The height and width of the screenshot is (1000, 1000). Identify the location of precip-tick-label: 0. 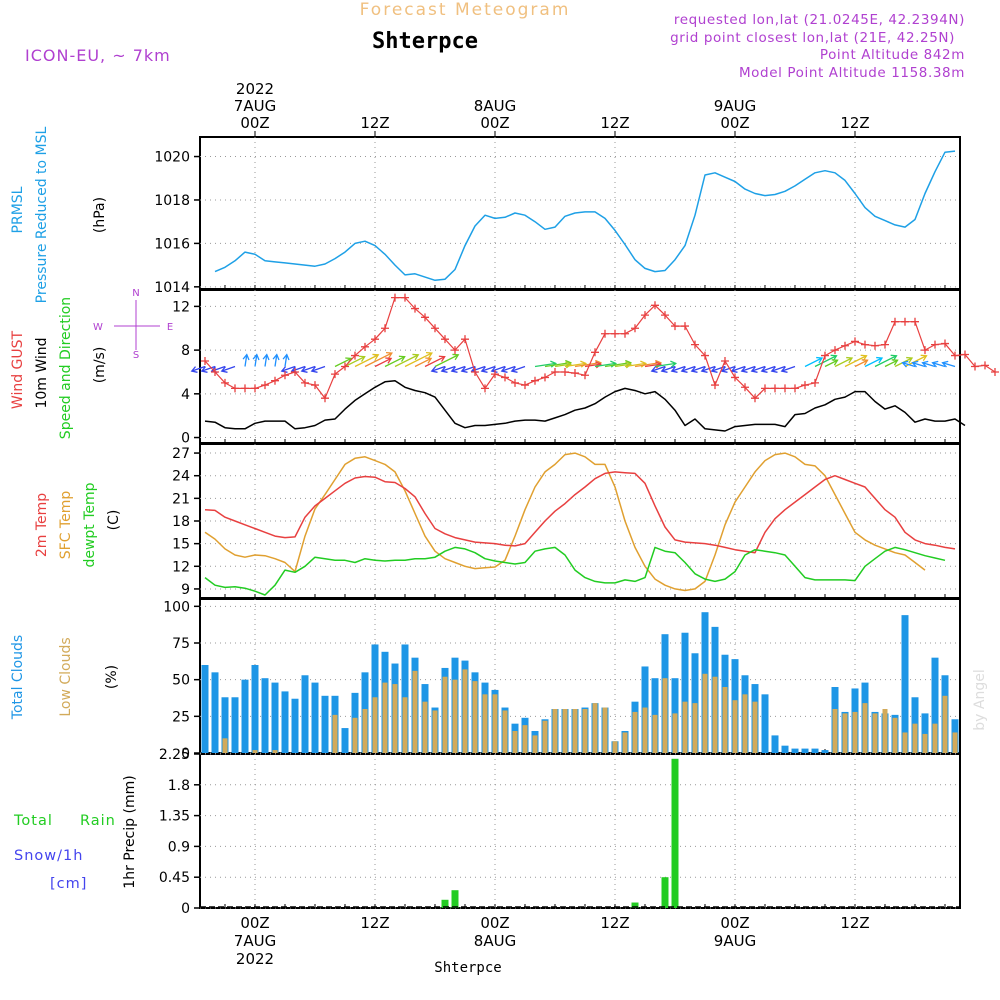
(185, 909).